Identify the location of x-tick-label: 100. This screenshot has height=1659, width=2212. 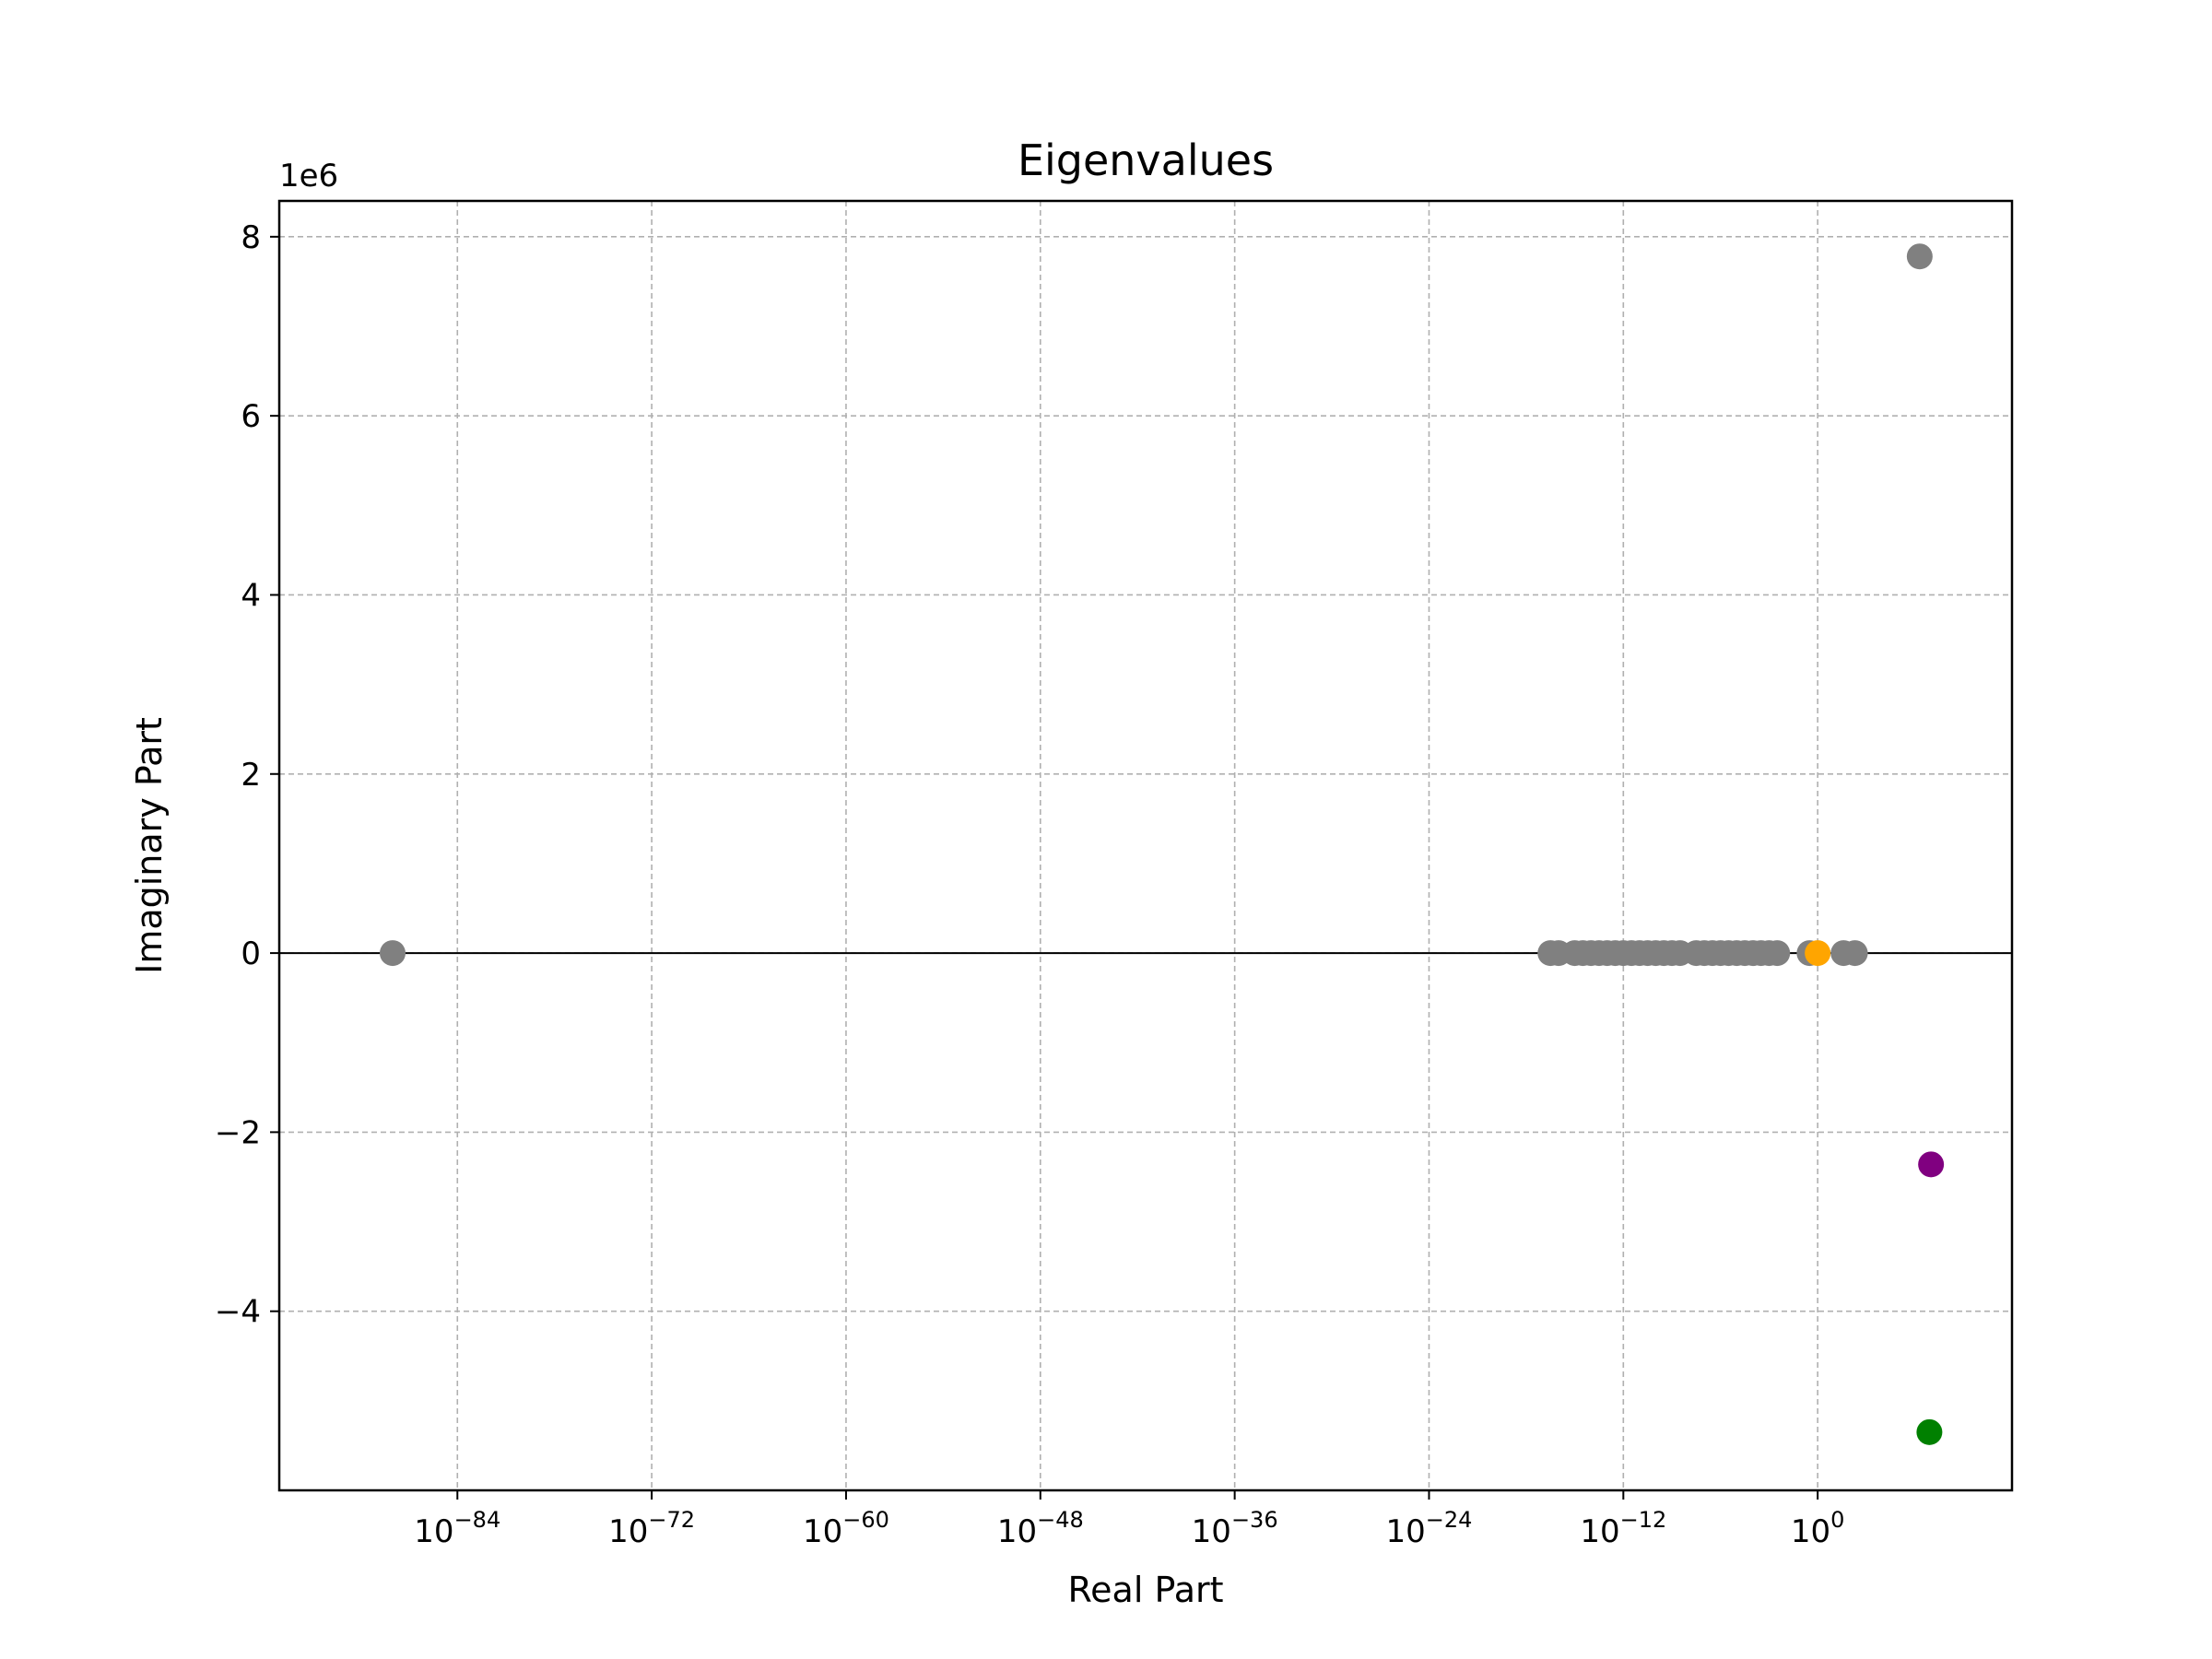
(1818, 1528).